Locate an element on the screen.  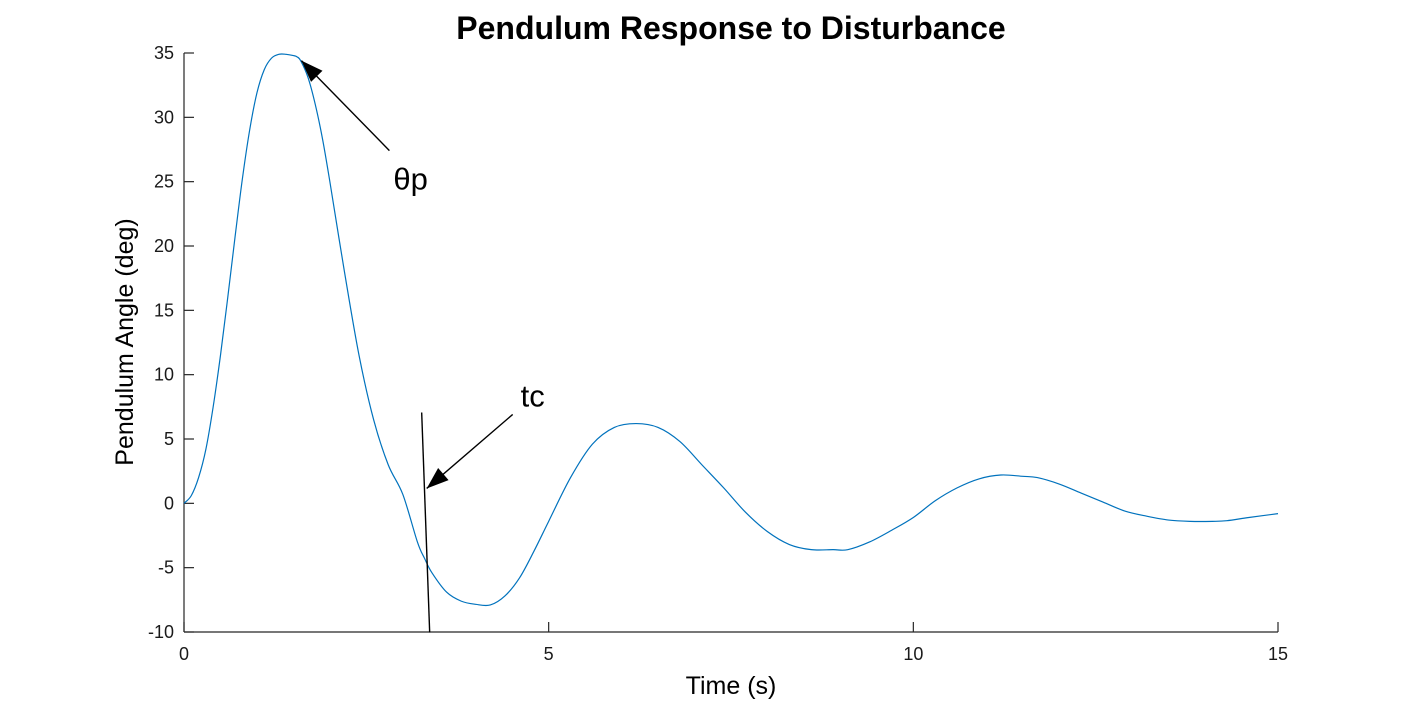
x-tick-label: 10 is located at coordinates (913, 654).